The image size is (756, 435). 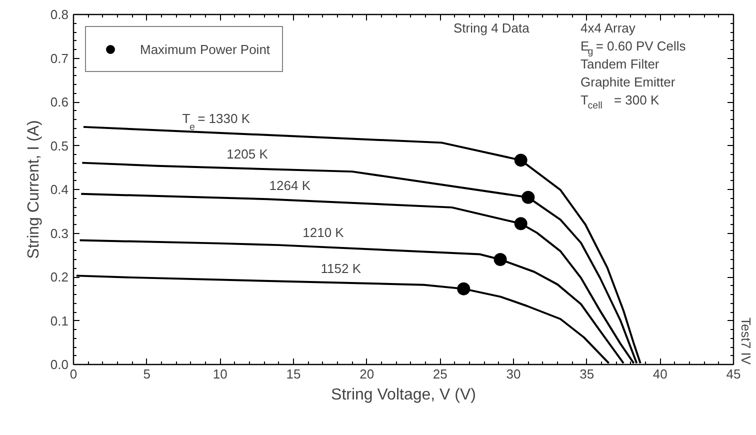 I want to click on series-label: 1152 K, so click(x=341, y=268).